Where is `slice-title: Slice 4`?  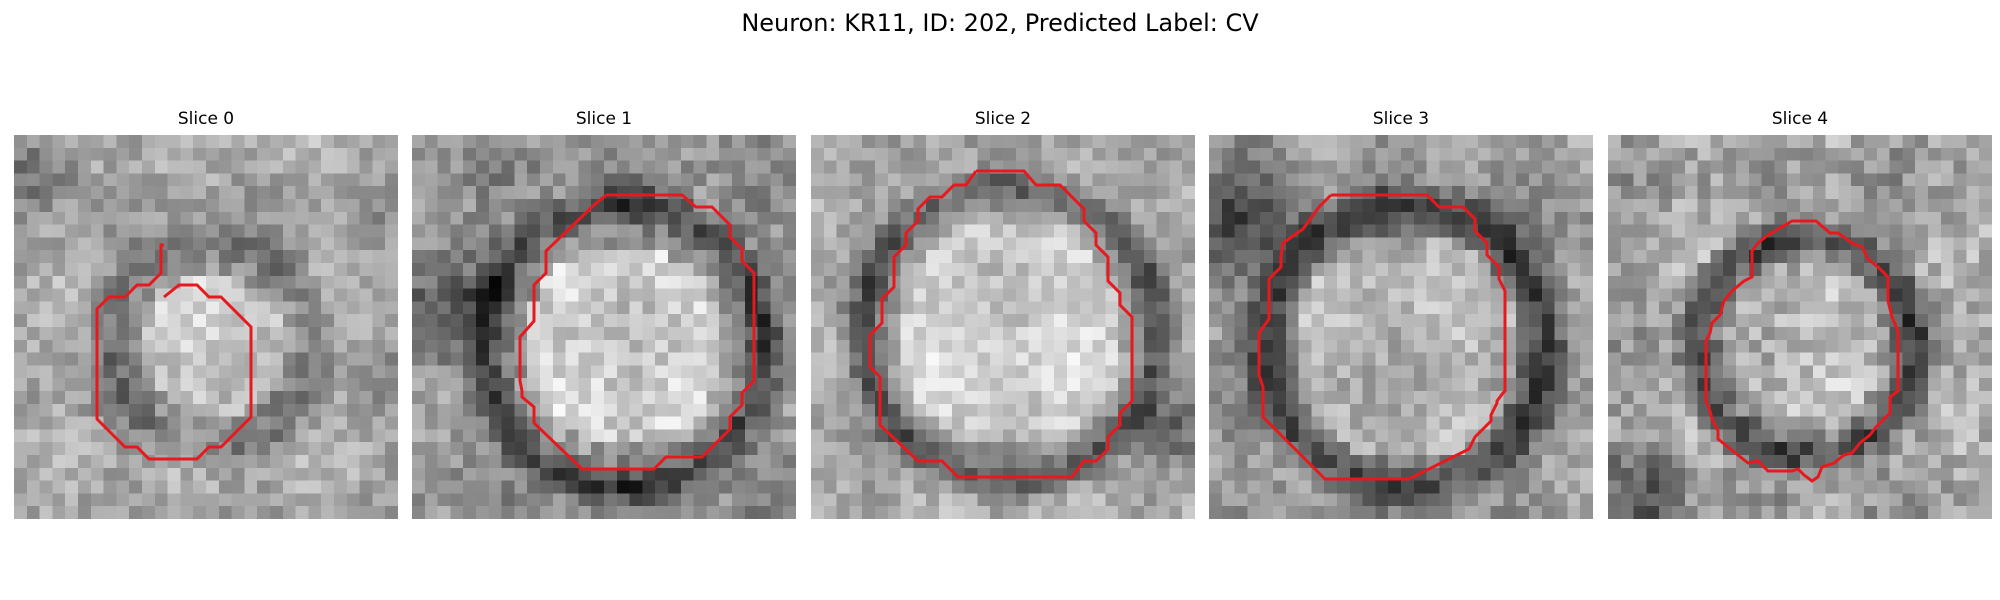 slice-title: Slice 4 is located at coordinates (1800, 119).